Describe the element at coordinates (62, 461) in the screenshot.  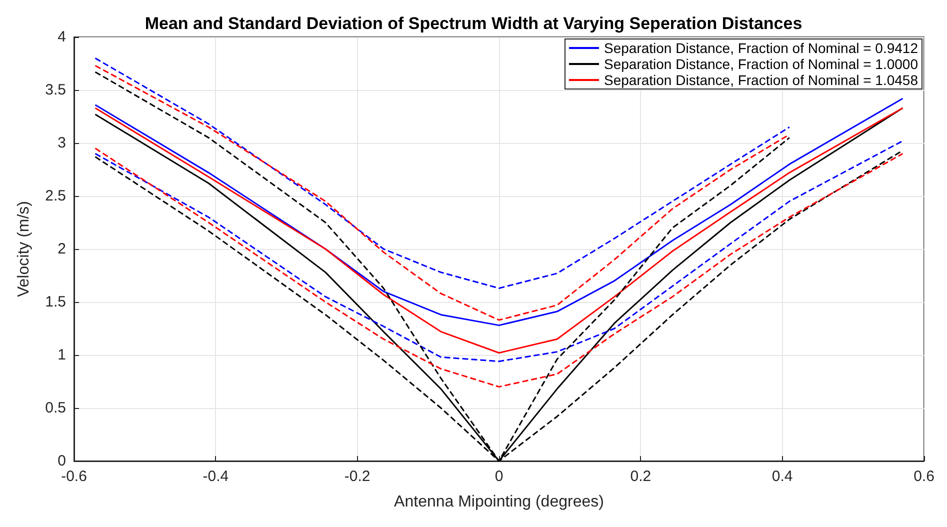
I see `y-tick-label: 0` at that location.